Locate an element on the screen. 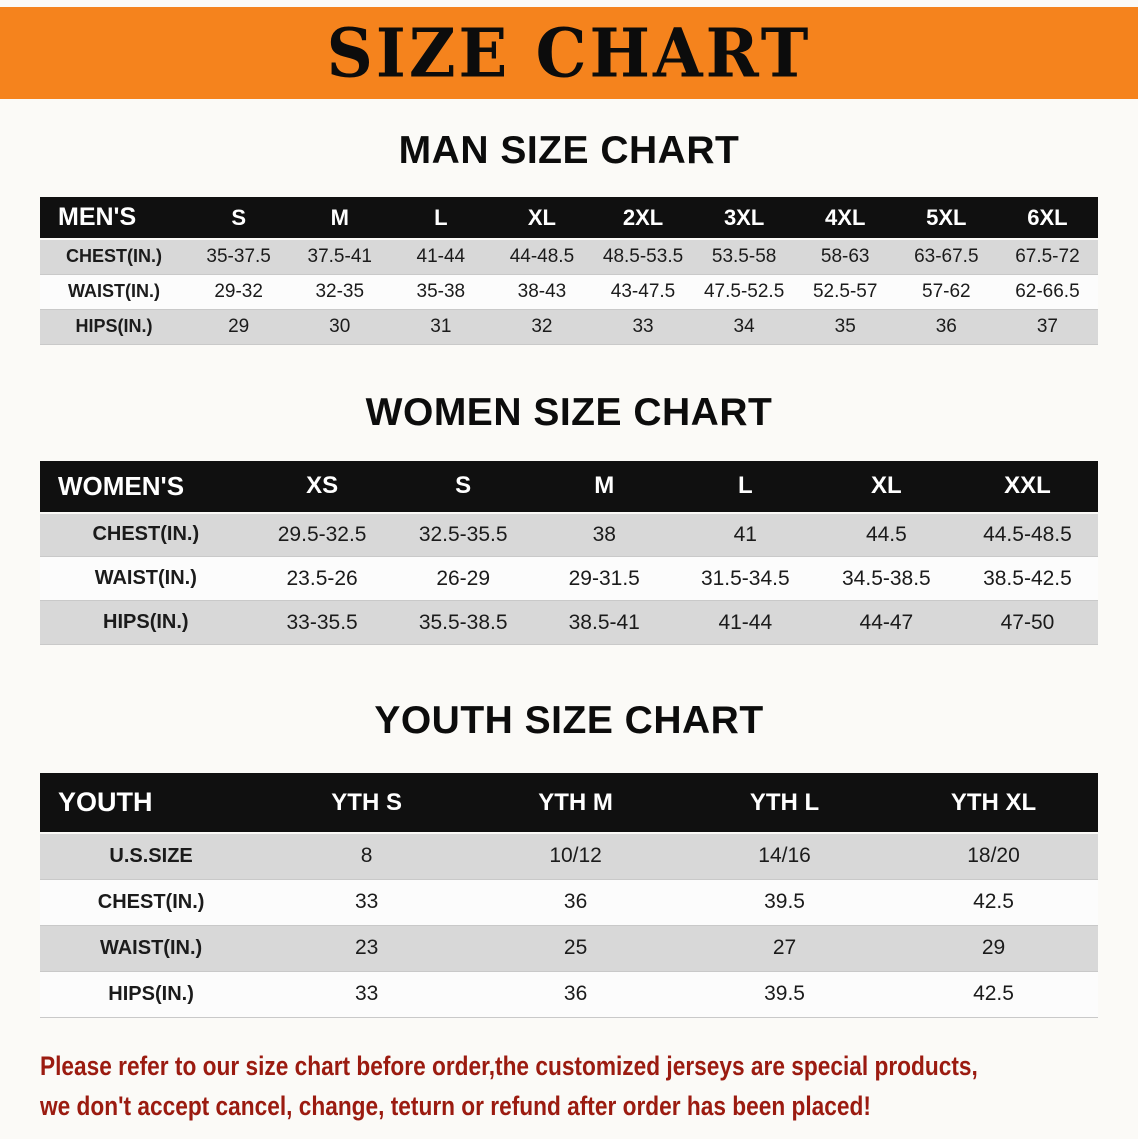 The image size is (1138, 1139). size-value: 37.5-41 is located at coordinates (340, 257).